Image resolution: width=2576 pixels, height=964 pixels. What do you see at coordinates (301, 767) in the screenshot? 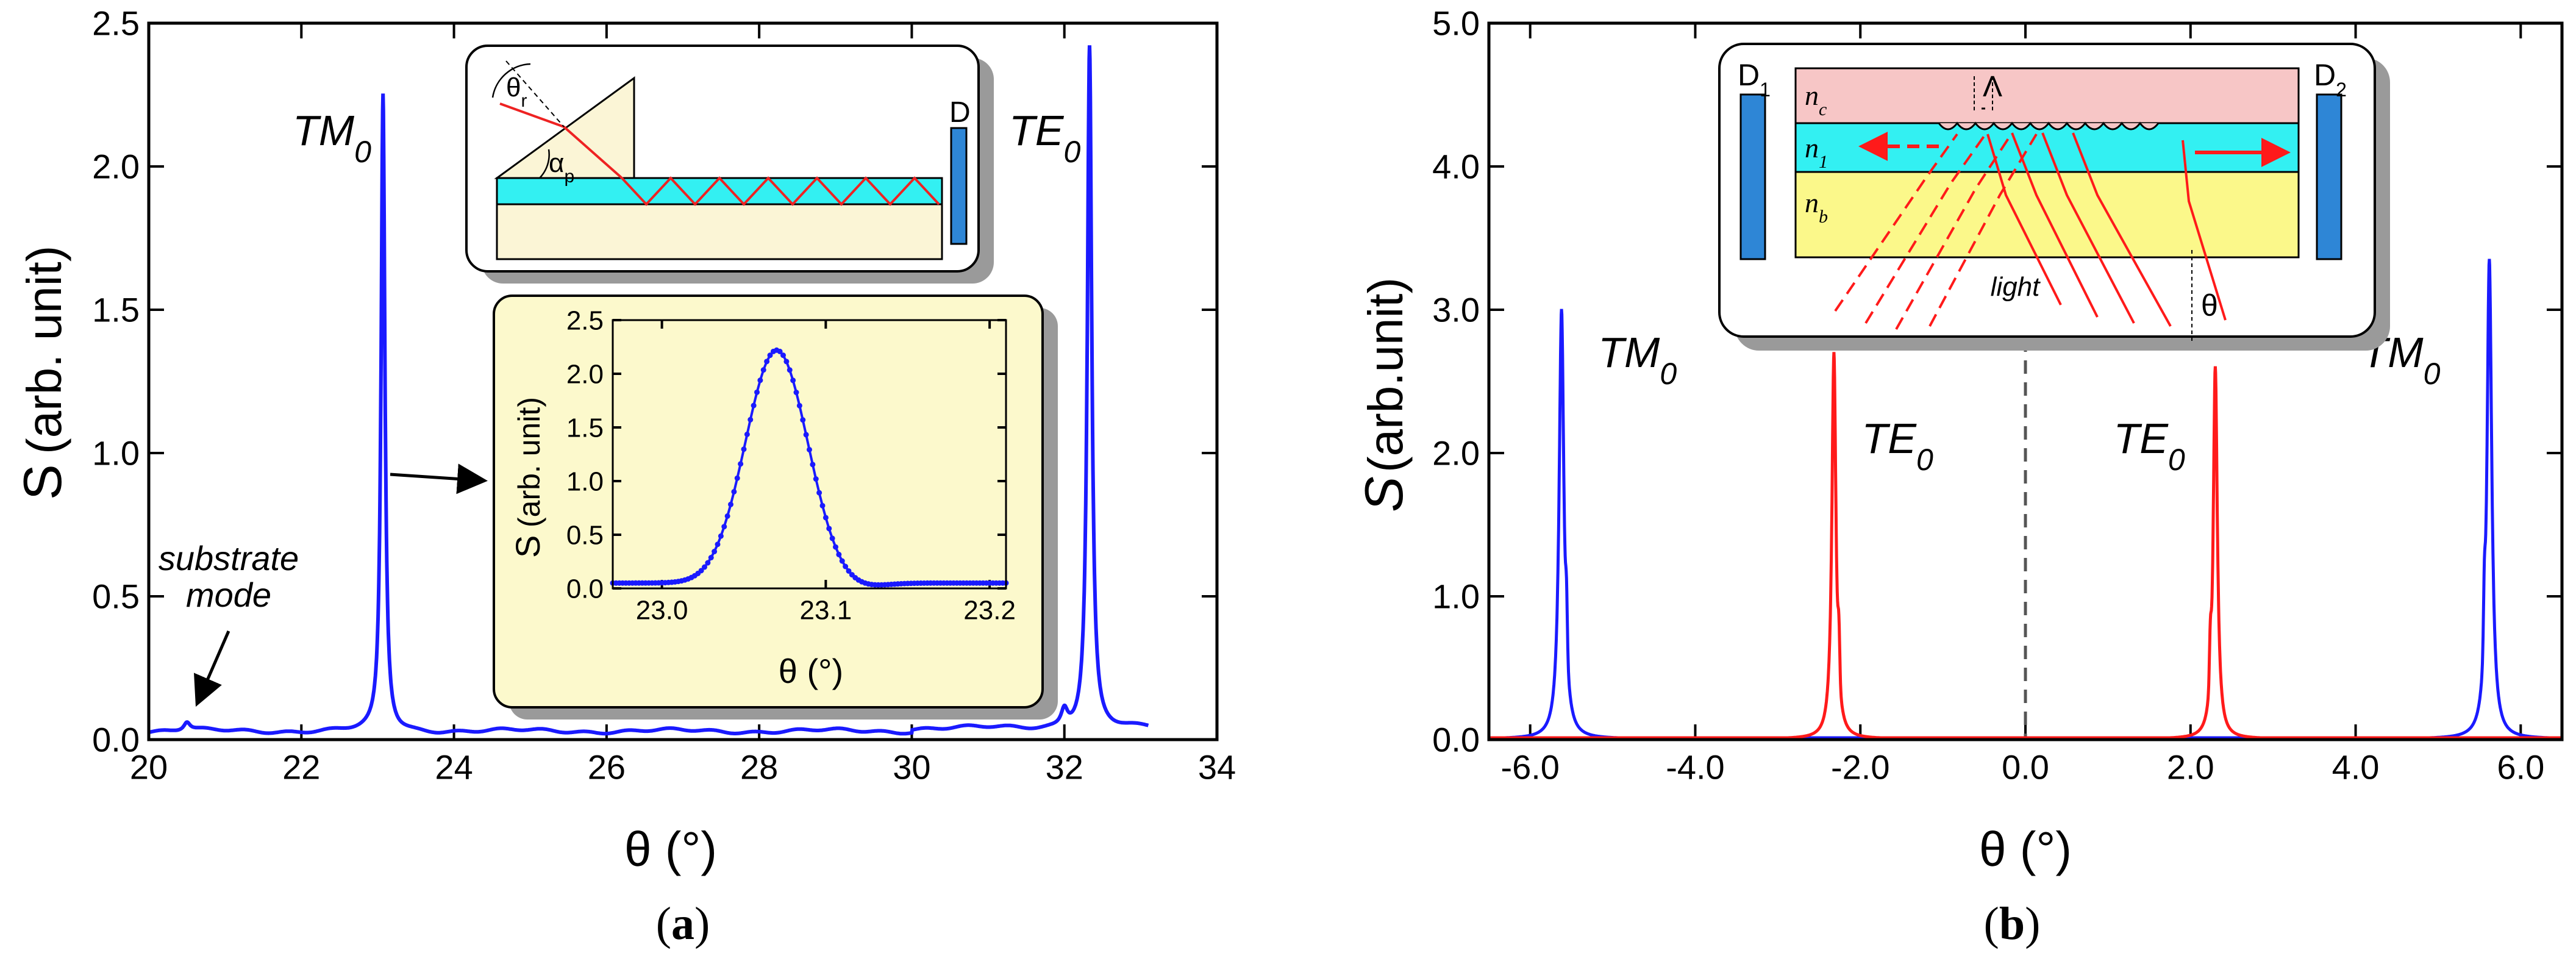
I see `x-tick-label: 22` at bounding box center [301, 767].